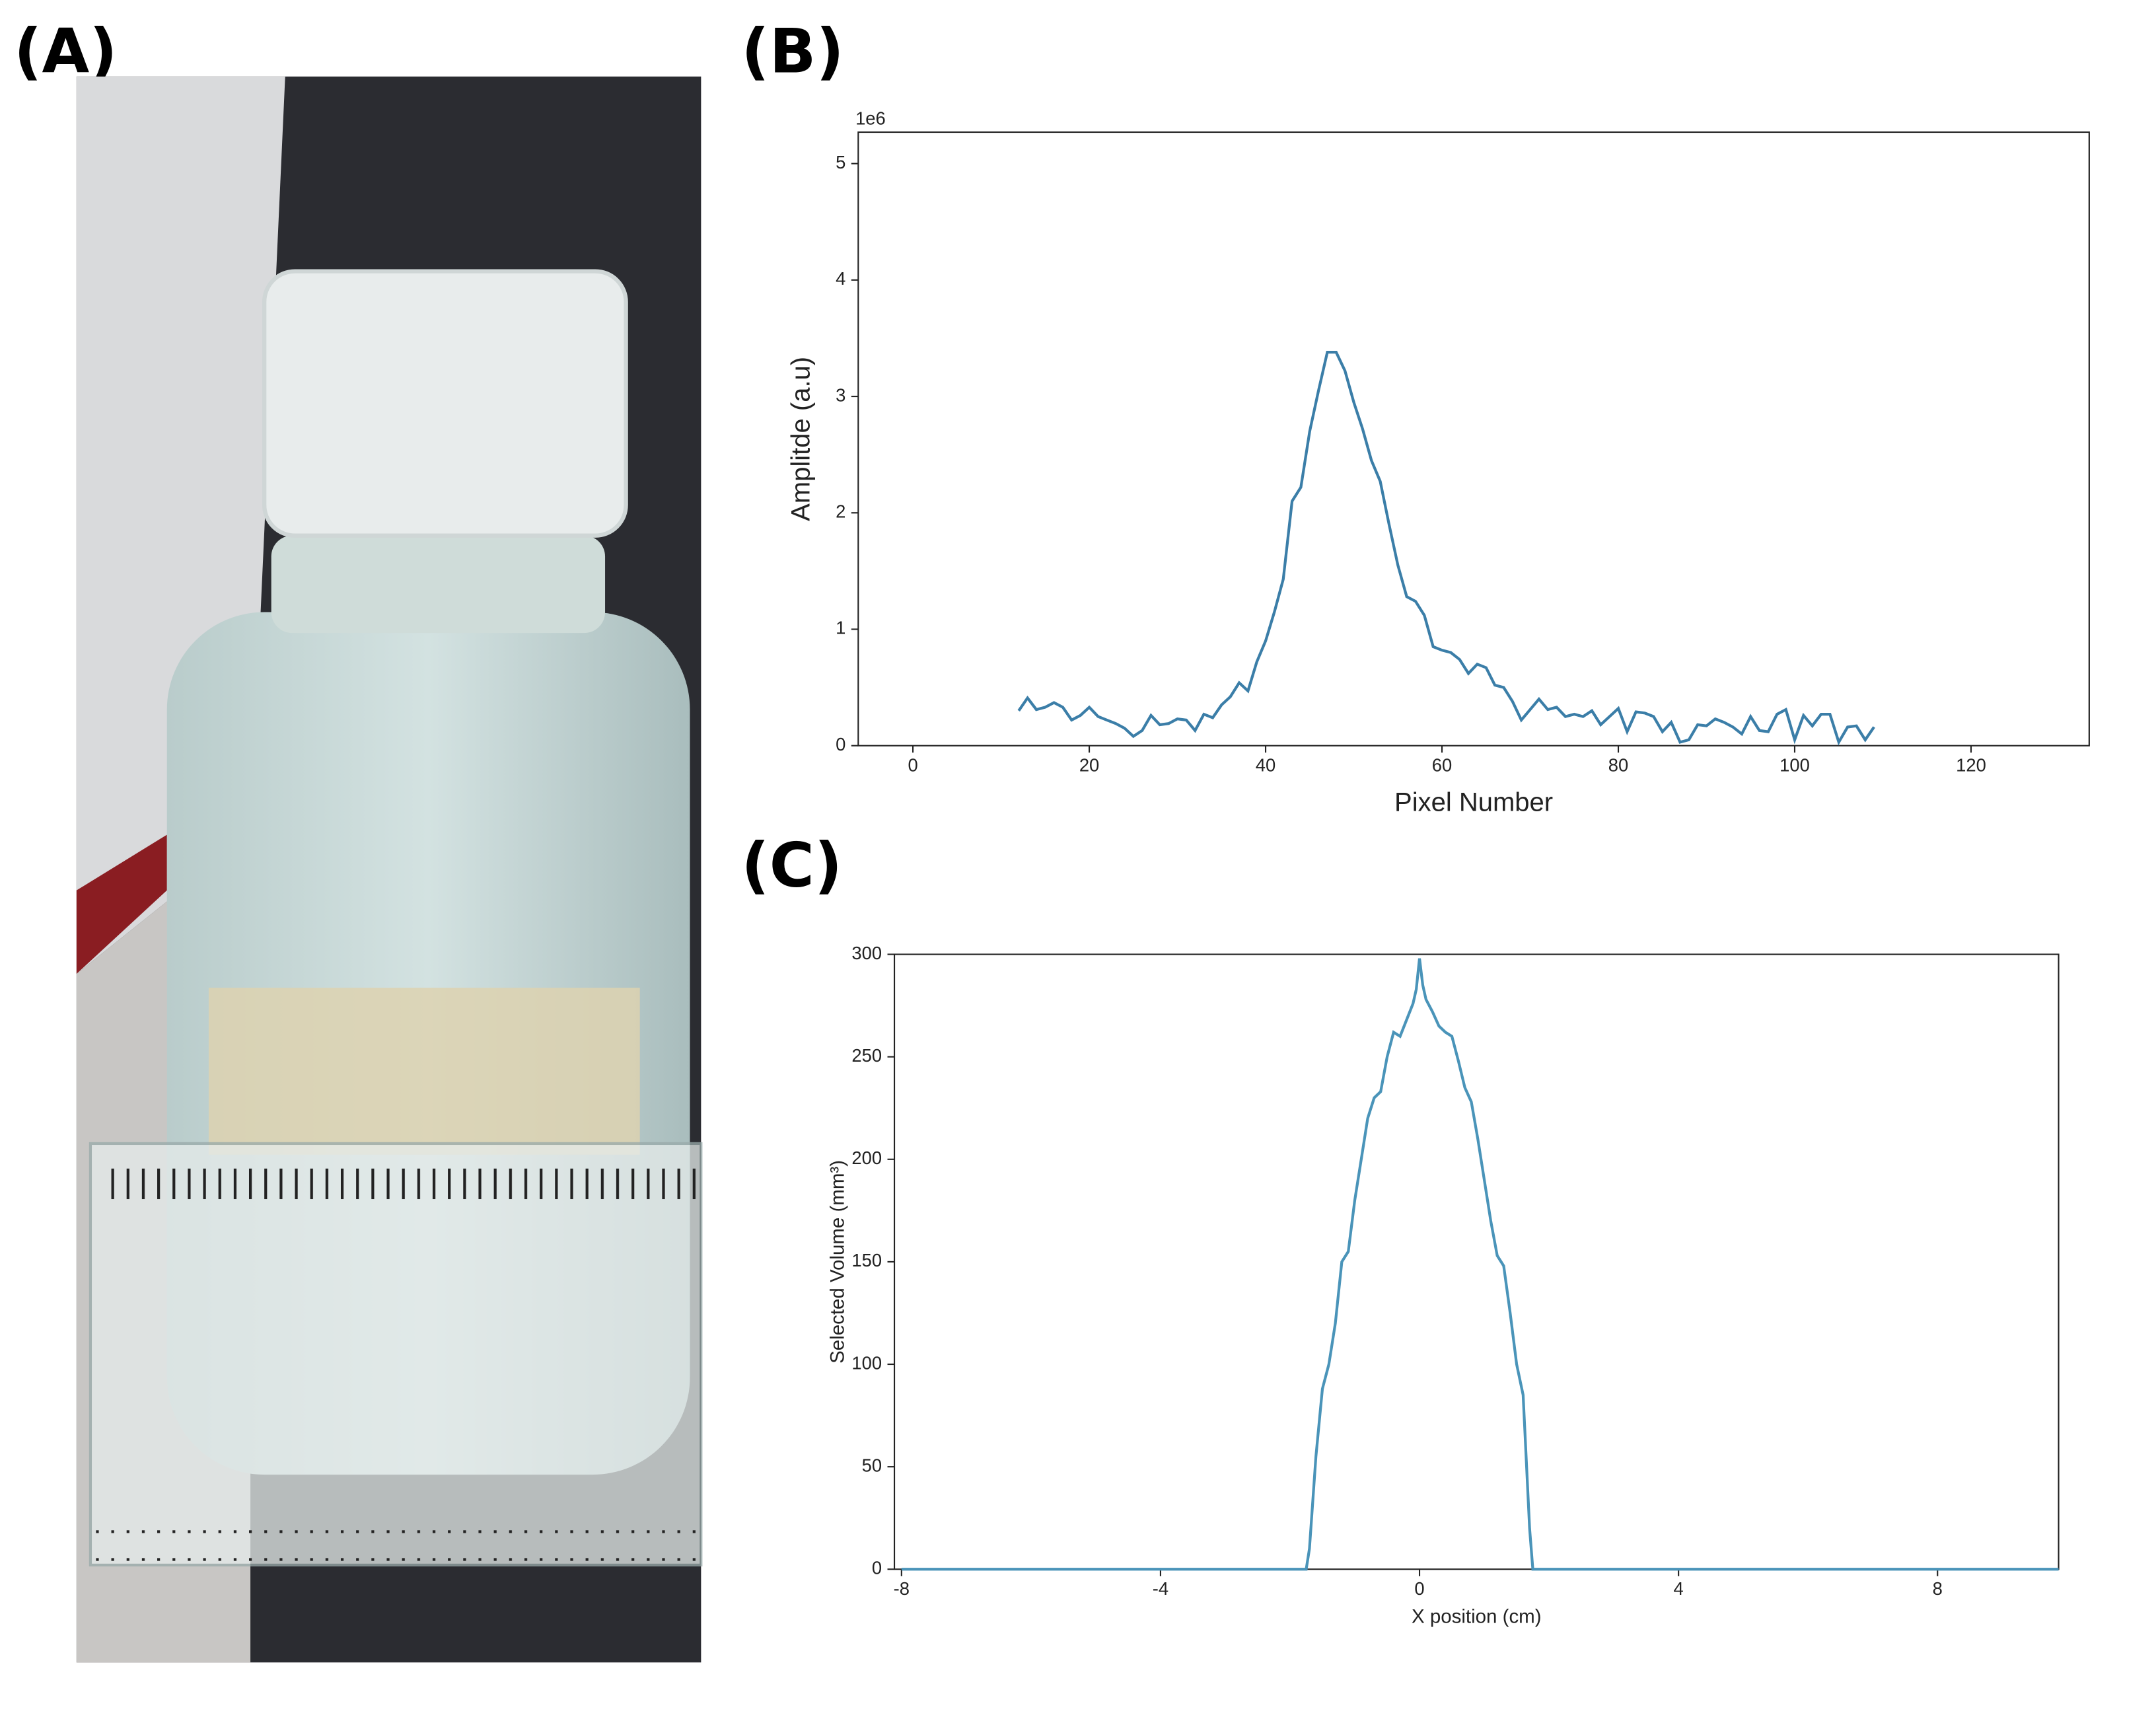  What do you see at coordinates (866, 1362) in the screenshot?
I see `y-tick-label: 100` at bounding box center [866, 1362].